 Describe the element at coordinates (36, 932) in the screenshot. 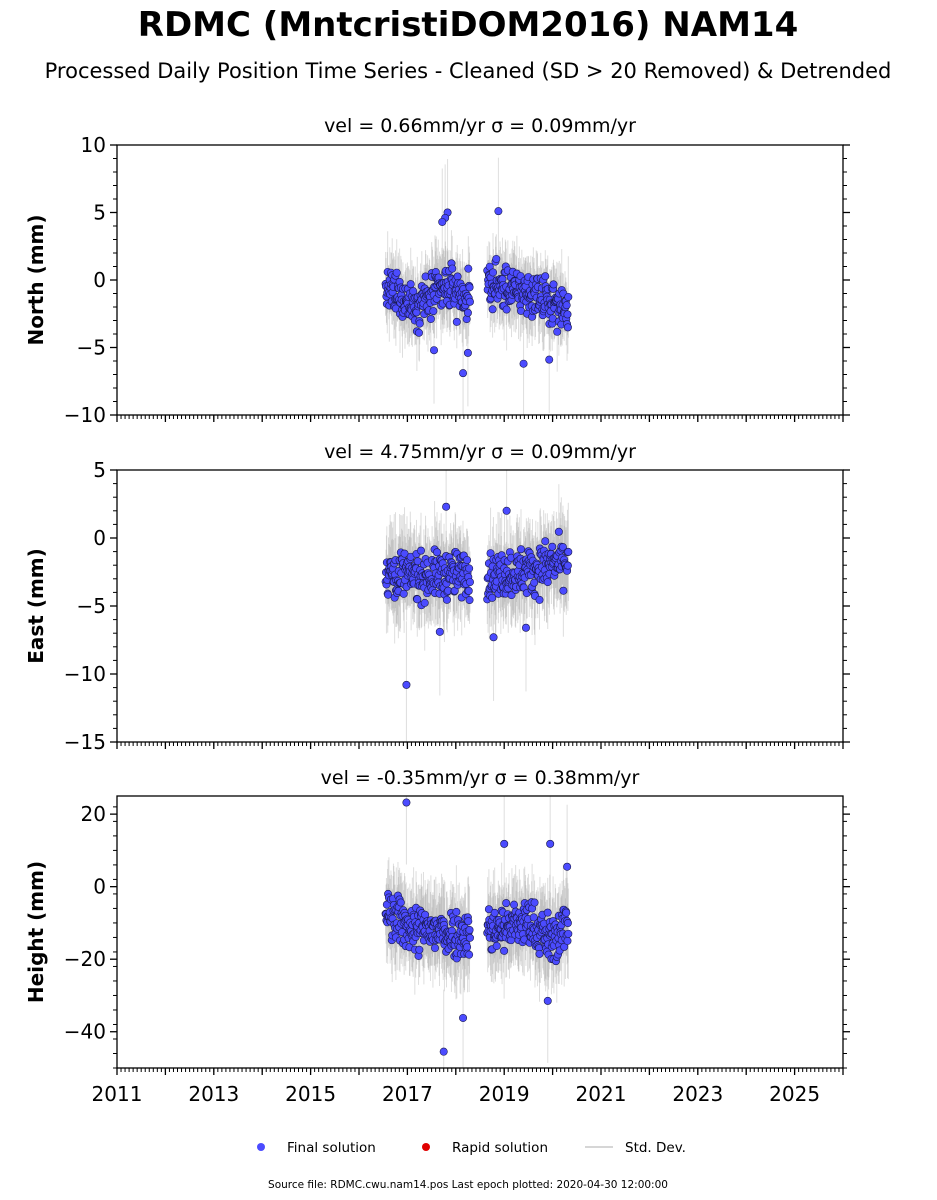

I see `height-y-axis-label: Height (mm)` at that location.